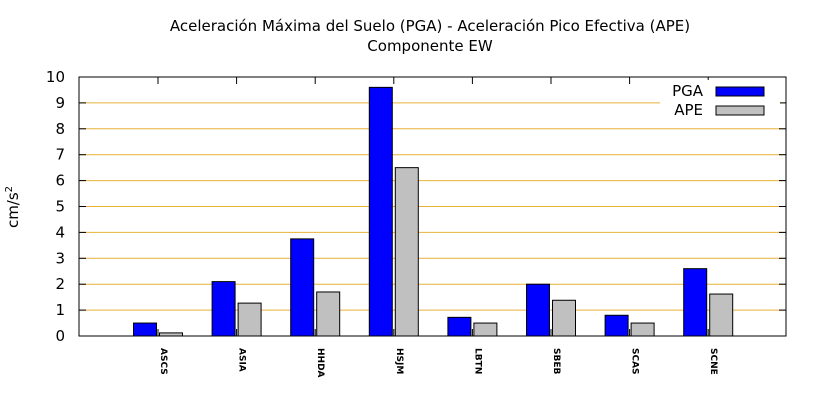  Describe the element at coordinates (60, 207) in the screenshot. I see `y-tick-label: 5` at that location.